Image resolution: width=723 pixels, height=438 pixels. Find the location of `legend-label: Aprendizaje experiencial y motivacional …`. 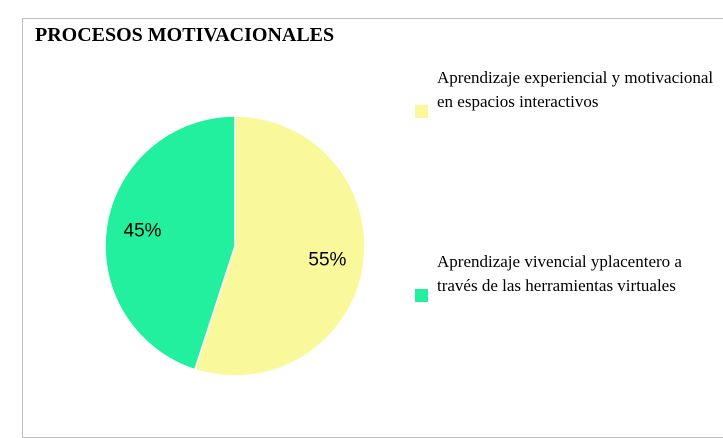

legend-label: Aprendizaje experiencial y motivacional … is located at coordinates (575, 89).